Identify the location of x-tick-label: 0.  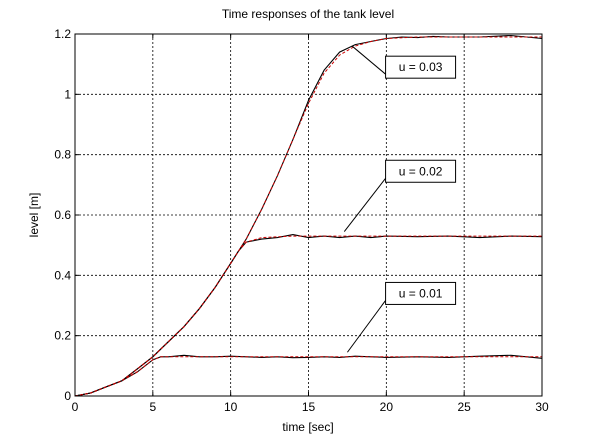
(75, 407).